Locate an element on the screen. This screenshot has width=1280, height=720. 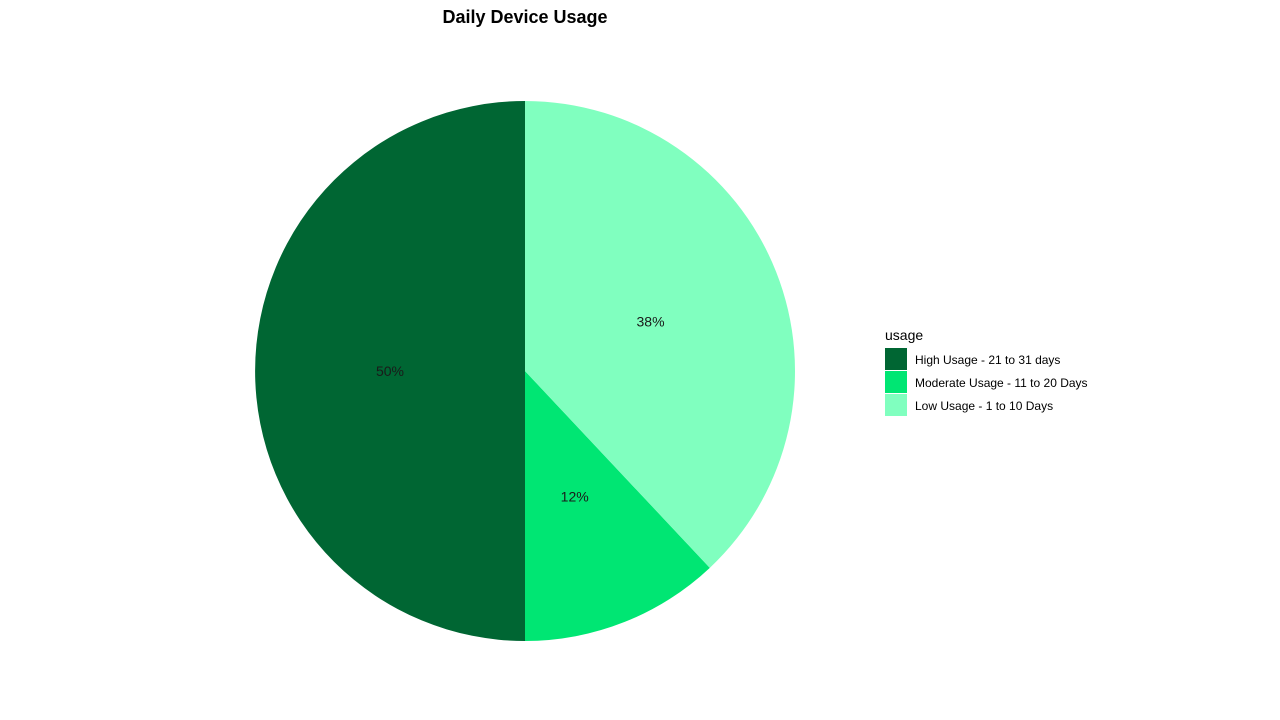
chart-title: Daily Device Usage is located at coordinates (524, 17).